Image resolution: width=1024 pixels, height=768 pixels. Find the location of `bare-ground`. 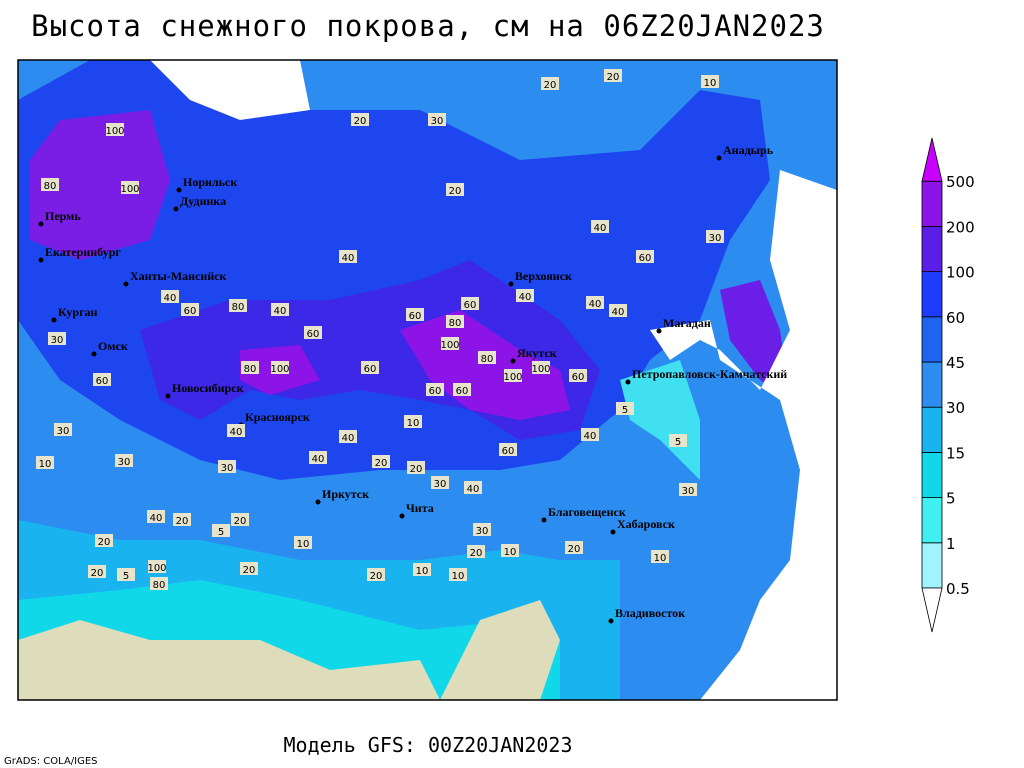

bare-ground is located at coordinates (500, 650).